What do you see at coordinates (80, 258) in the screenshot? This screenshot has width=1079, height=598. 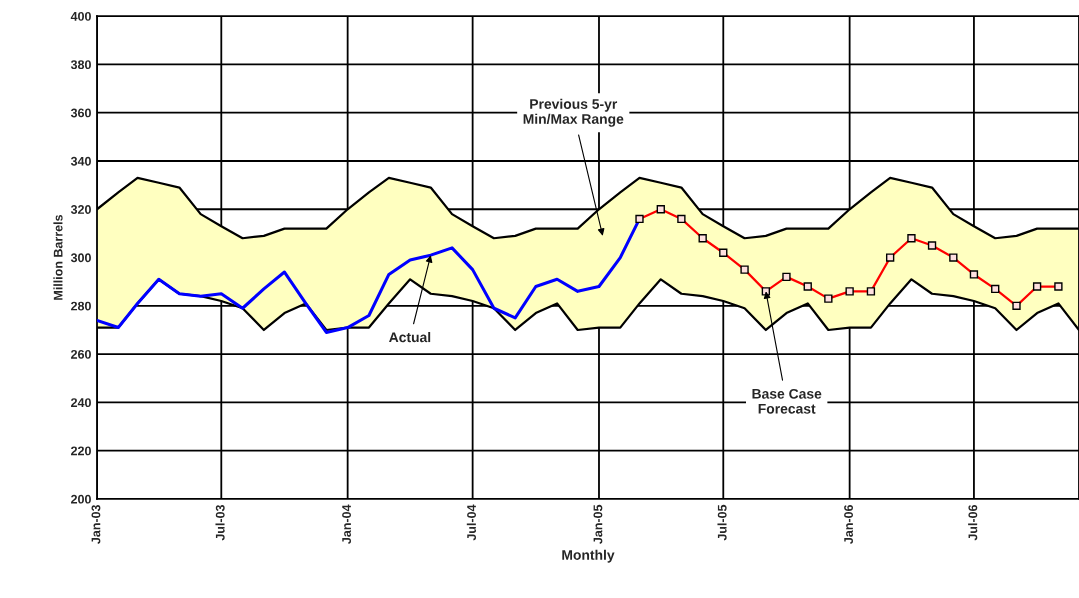 I see `y-tick-label: 300` at bounding box center [80, 258].